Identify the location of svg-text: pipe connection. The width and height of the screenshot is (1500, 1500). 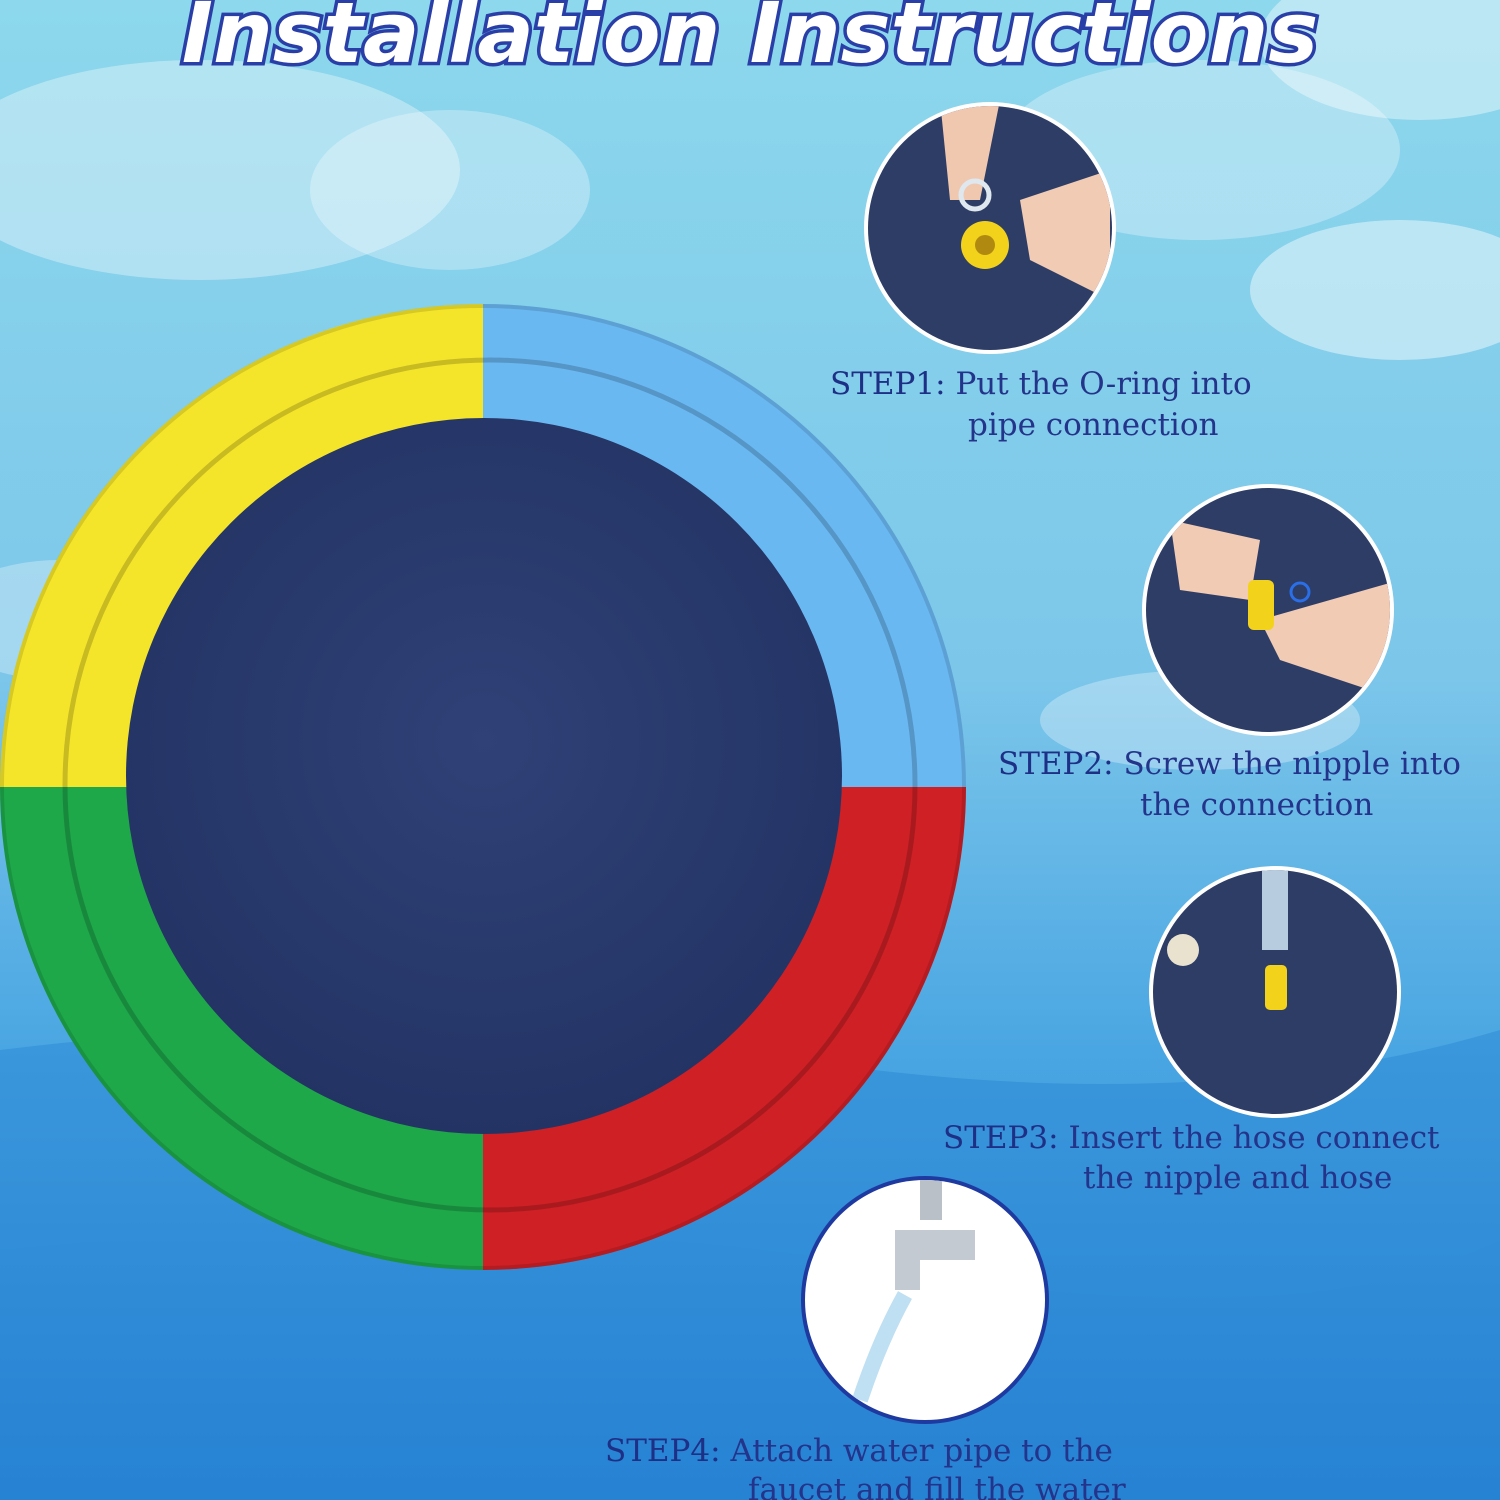
(1093, 425).